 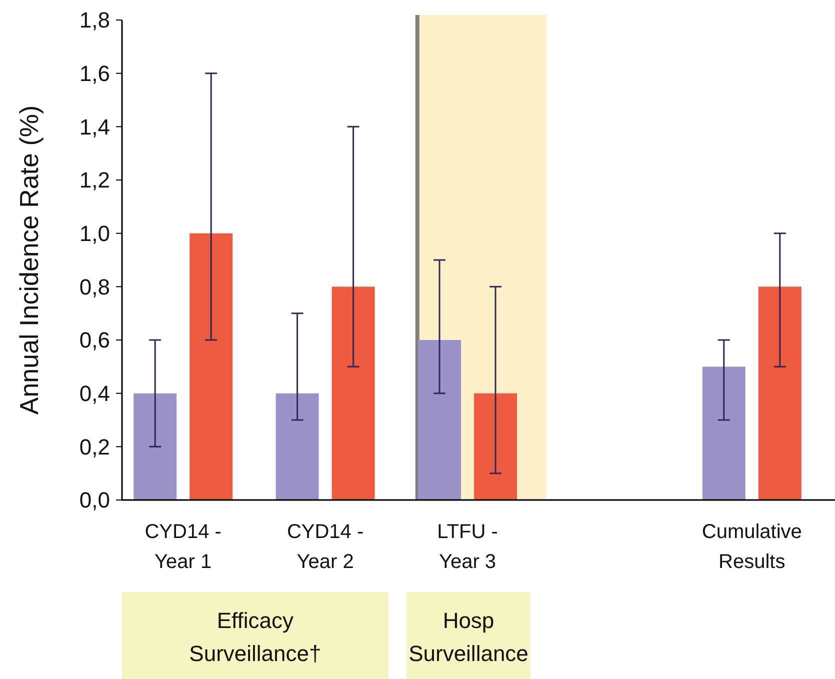 I want to click on y-tick-label: 0,6, so click(x=94, y=340).